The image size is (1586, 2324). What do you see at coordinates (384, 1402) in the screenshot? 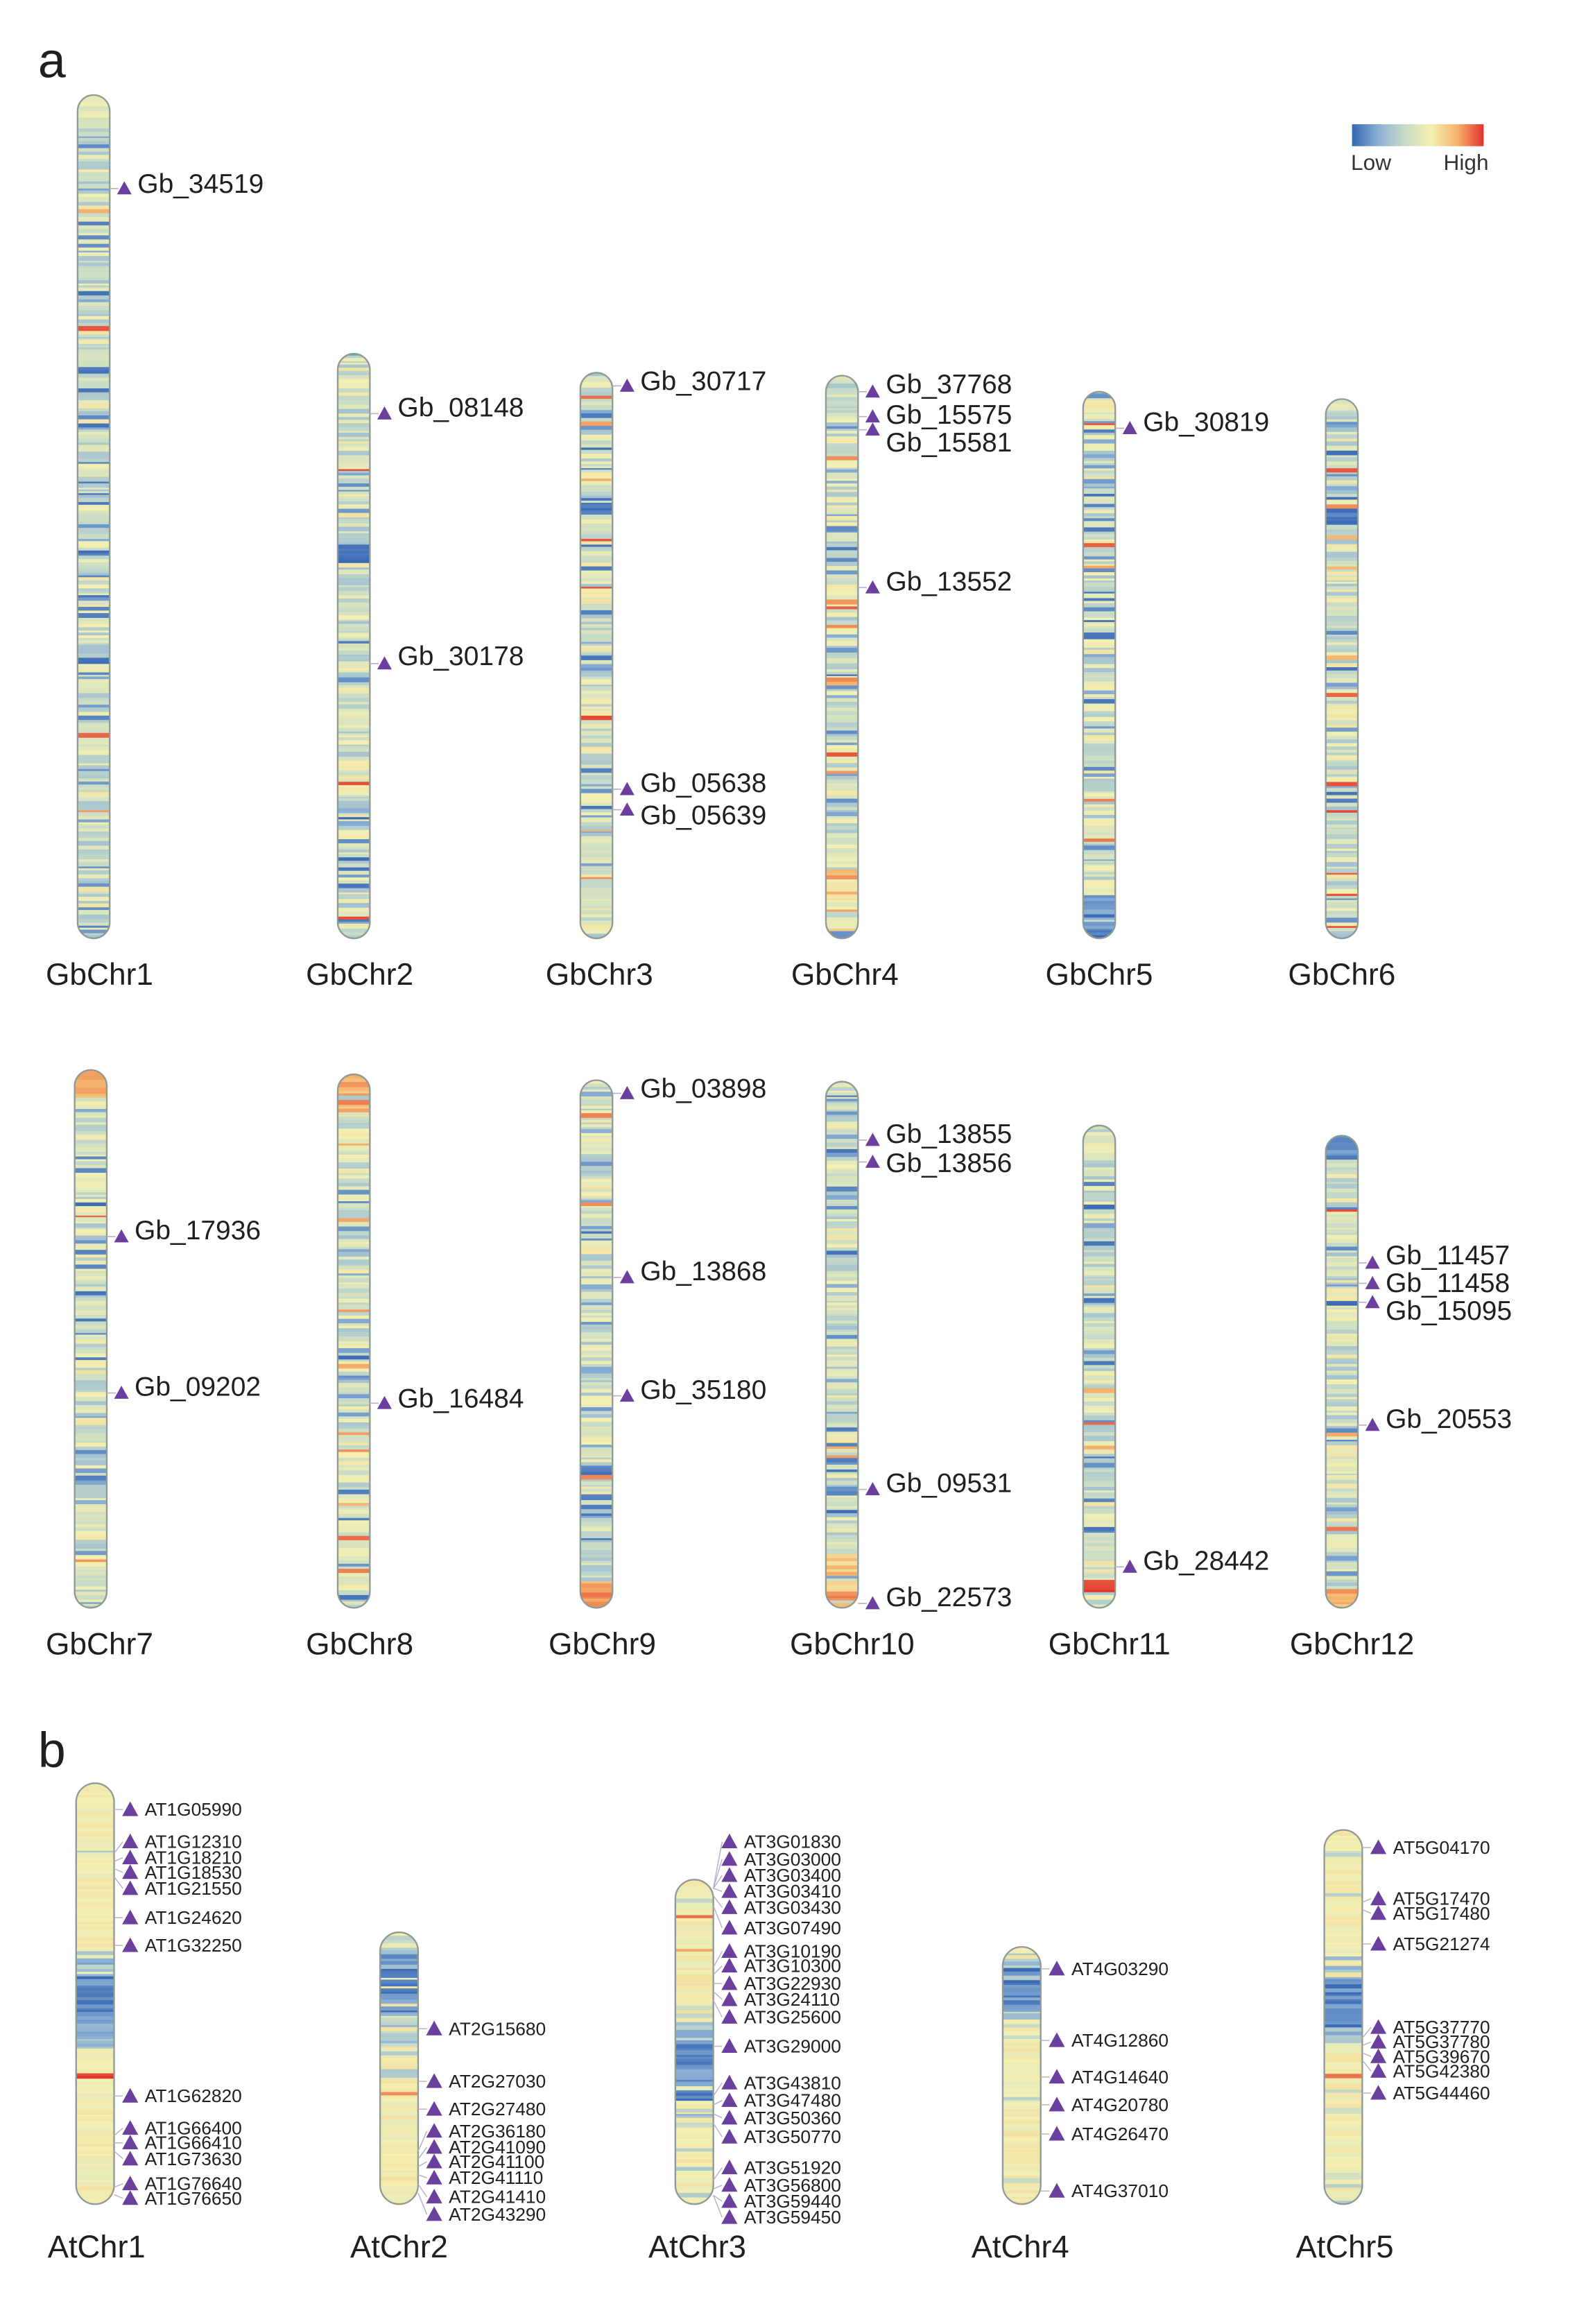
I see `gene-marker-triangle-icon` at bounding box center [384, 1402].